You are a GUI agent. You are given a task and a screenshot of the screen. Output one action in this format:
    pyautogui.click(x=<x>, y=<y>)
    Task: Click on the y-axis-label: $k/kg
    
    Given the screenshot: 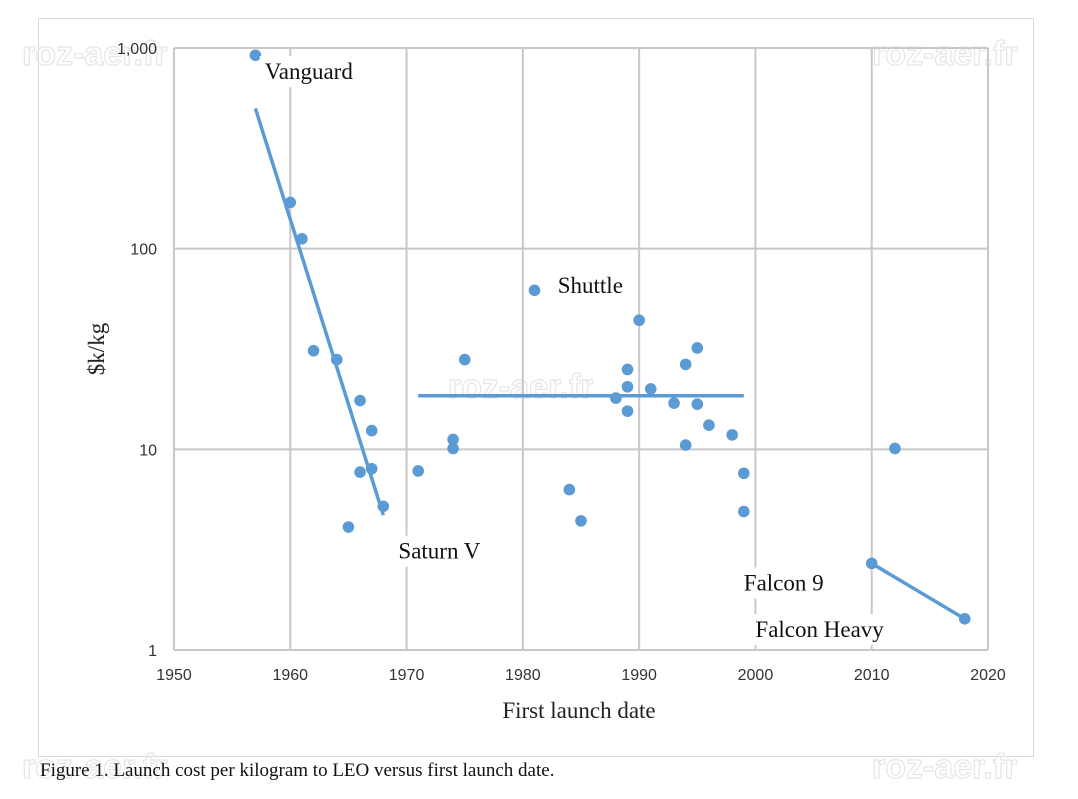 What is the action you would take?
    pyautogui.click(x=96, y=348)
    